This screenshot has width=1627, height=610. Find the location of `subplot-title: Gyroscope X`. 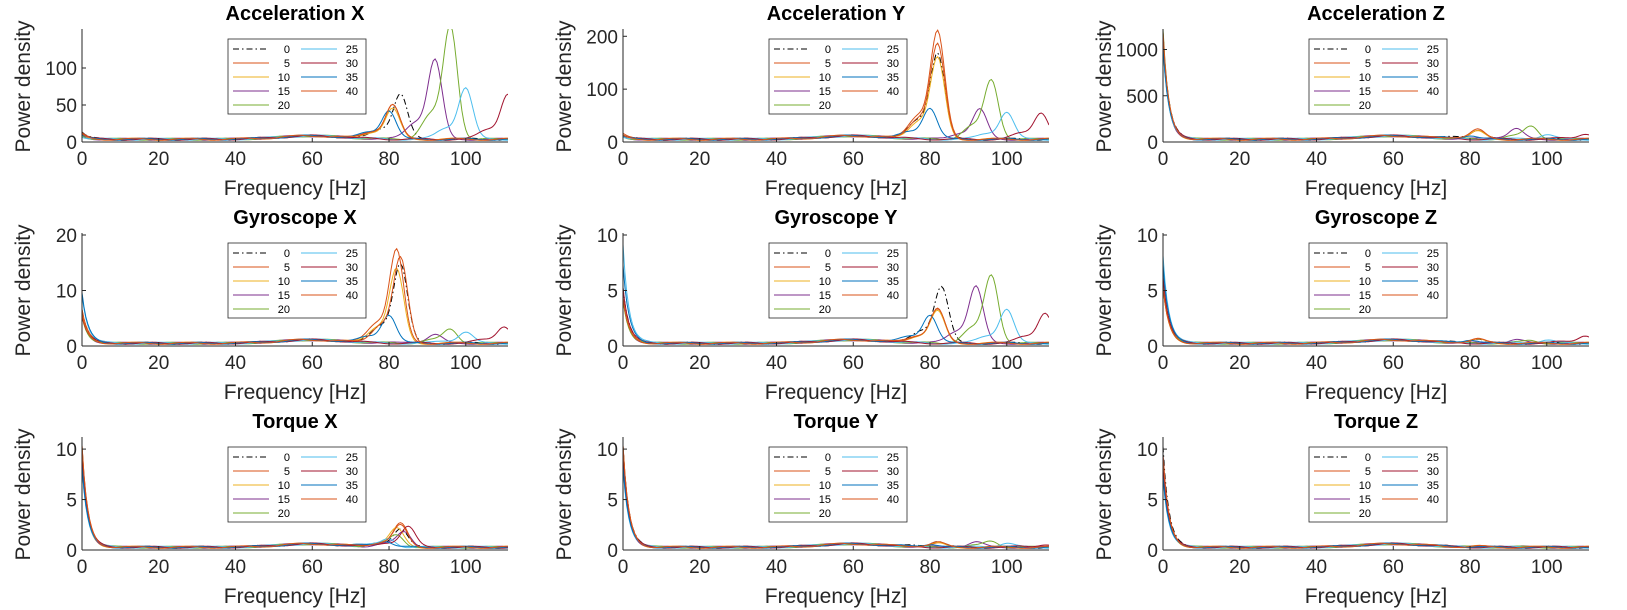

subplot-title: Gyroscope X is located at coordinates (295, 218).